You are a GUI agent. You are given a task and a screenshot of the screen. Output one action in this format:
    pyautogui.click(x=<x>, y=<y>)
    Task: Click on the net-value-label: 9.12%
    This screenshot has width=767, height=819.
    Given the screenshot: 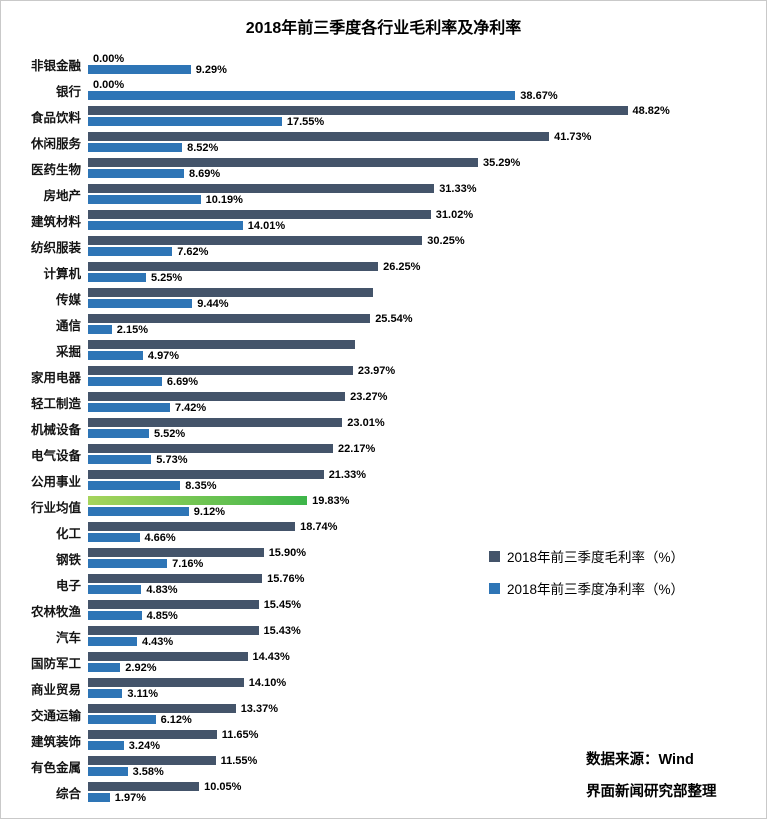 What is the action you would take?
    pyautogui.click(x=209, y=511)
    